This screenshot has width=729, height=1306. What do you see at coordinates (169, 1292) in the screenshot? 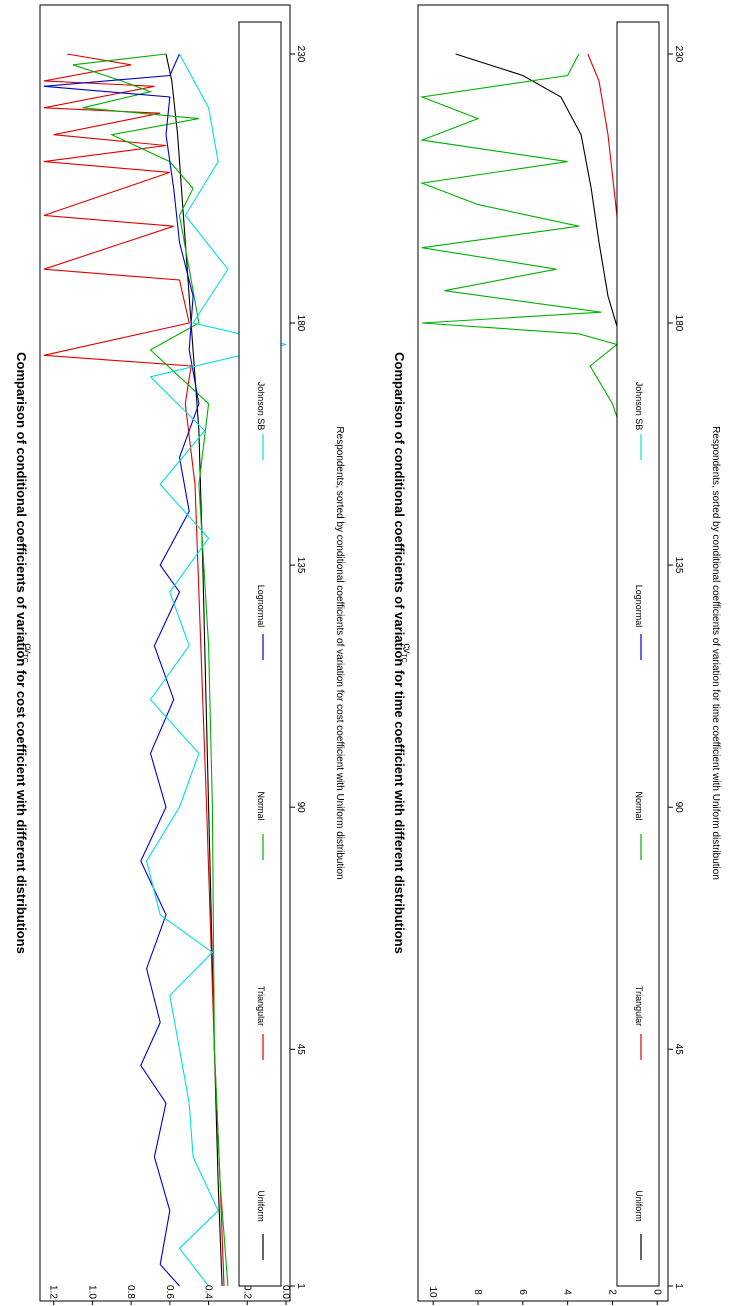
I see `y-tick-label: 0.6` at bounding box center [169, 1292].